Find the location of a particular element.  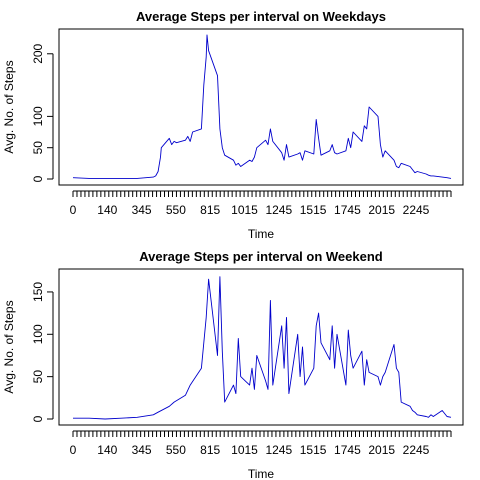

y-tick-label: 150 is located at coordinates (38, 292).